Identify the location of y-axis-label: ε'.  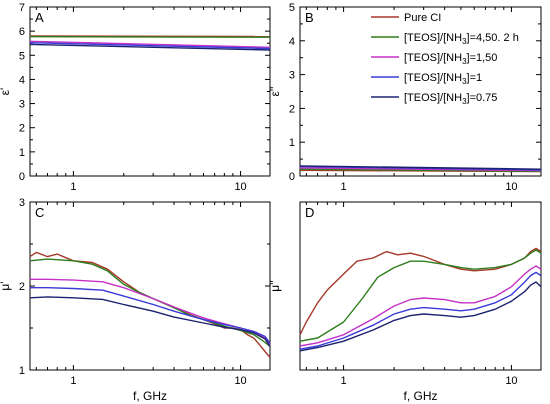
(6, 92).